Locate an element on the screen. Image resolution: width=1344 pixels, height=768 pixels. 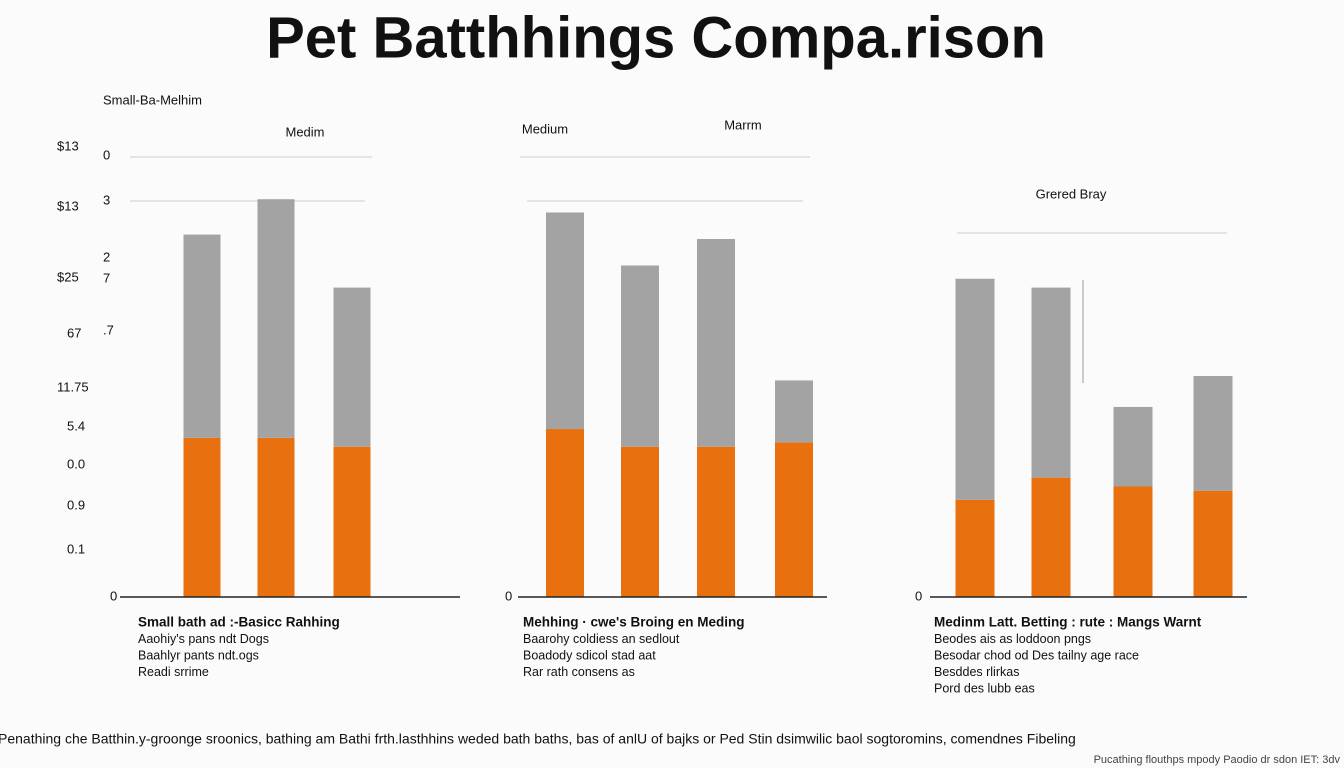
caption: Mehhing · cwe's Broing en Meding is located at coordinates (633, 622).